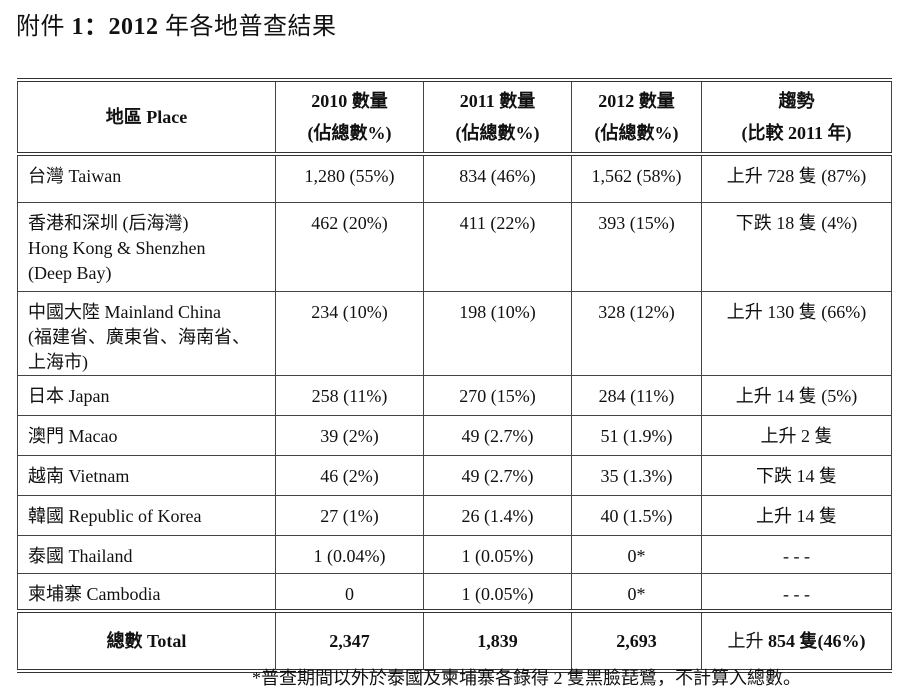 The height and width of the screenshot is (698, 900). What do you see at coordinates (636, 395) in the screenshot?
I see `count-2012-cell: 284 (11%)` at bounding box center [636, 395].